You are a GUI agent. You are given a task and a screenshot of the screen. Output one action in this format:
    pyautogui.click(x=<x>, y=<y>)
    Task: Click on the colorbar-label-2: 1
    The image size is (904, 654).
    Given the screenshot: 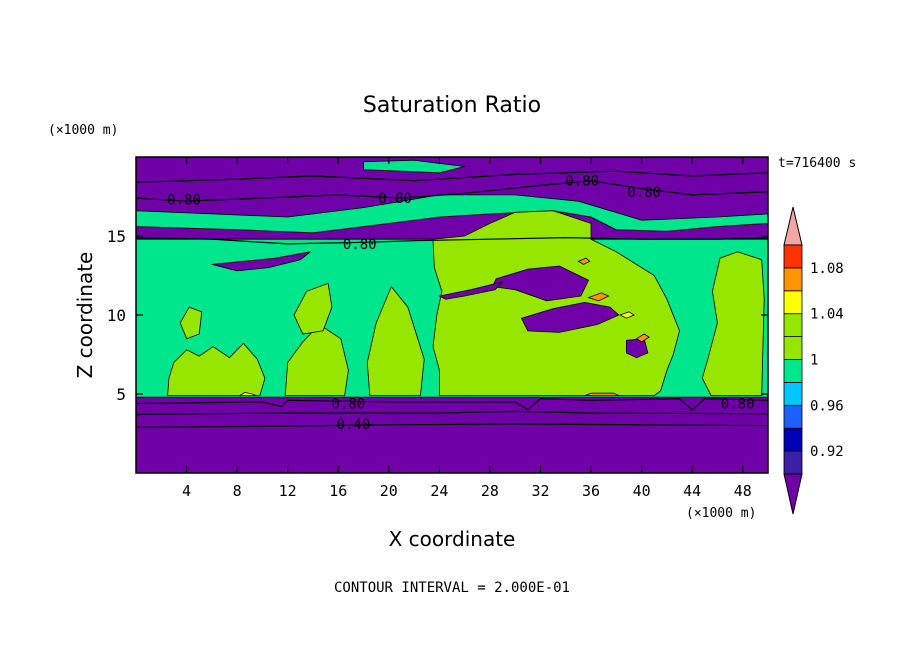 What is the action you would take?
    pyautogui.click(x=814, y=361)
    